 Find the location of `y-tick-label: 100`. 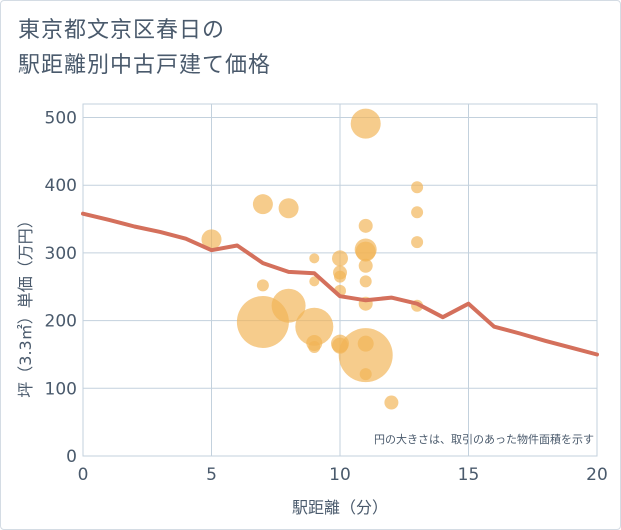

y-tick-label: 100 is located at coordinates (61, 389).